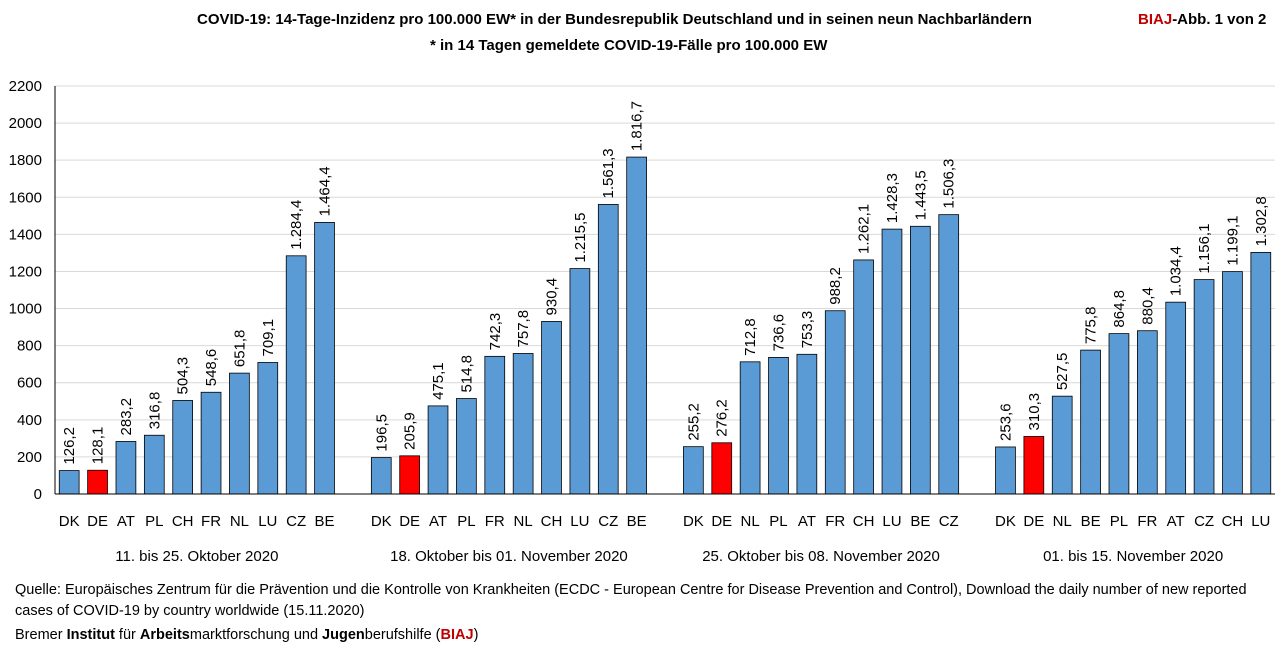  Describe the element at coordinates (211, 368) in the screenshot. I see `data-label: 548,6` at that location.